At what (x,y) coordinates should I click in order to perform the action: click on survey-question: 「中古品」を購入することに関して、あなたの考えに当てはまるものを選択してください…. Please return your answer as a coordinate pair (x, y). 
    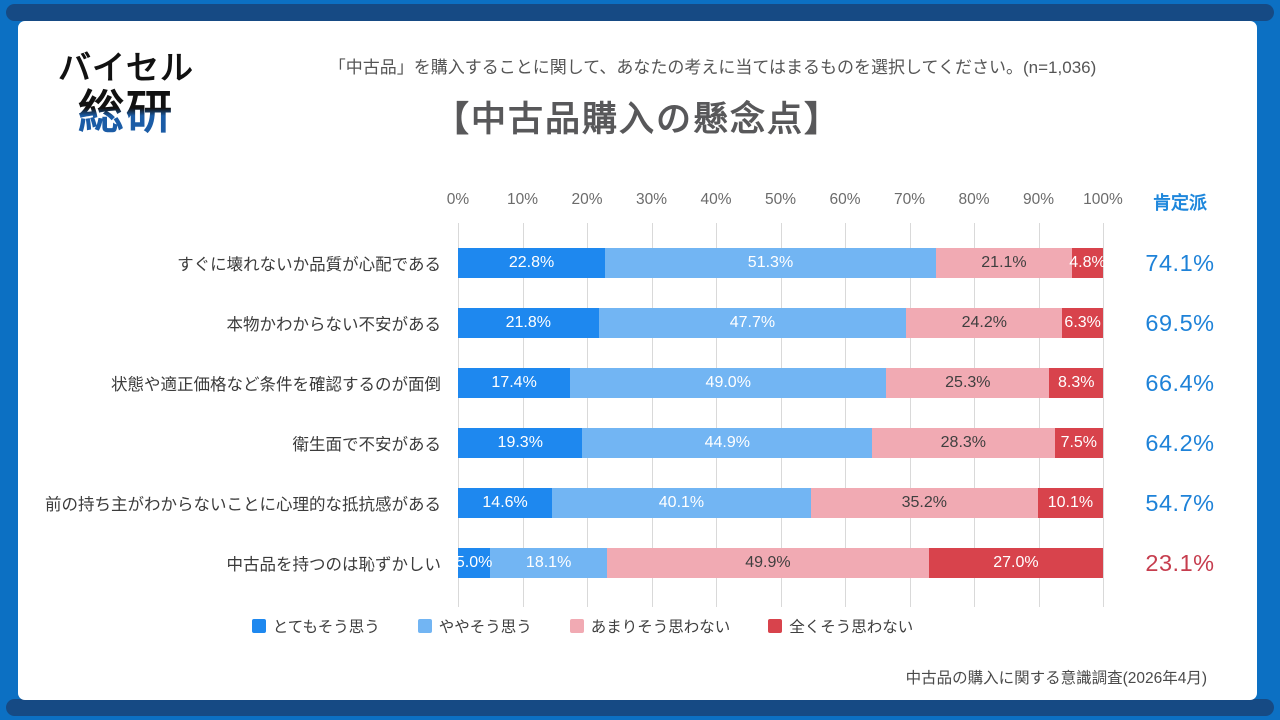
    Looking at the image, I should click on (712, 67).